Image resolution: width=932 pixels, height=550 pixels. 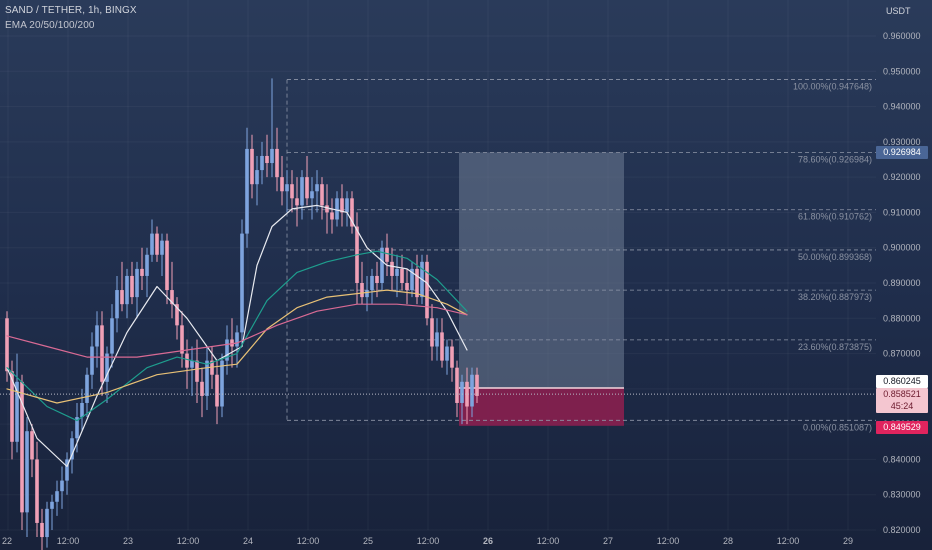 What do you see at coordinates (835, 297) in the screenshot?
I see `fib-level-label: 38.20%(0.887973)` at bounding box center [835, 297].